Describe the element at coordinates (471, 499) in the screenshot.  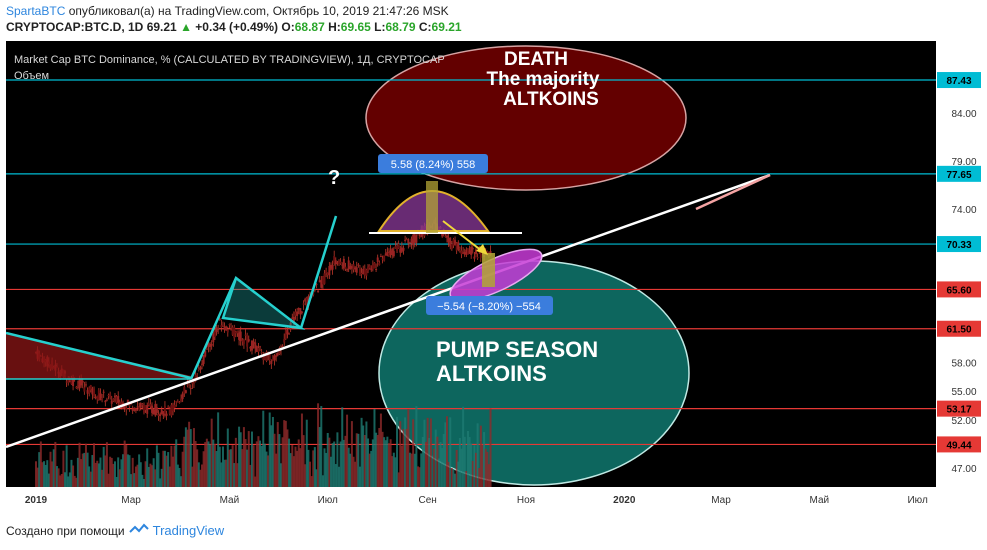
I see `time-axis: 2019 Мар Май Июл Сен Ноя 2020 Мар Май Июл` at that location.